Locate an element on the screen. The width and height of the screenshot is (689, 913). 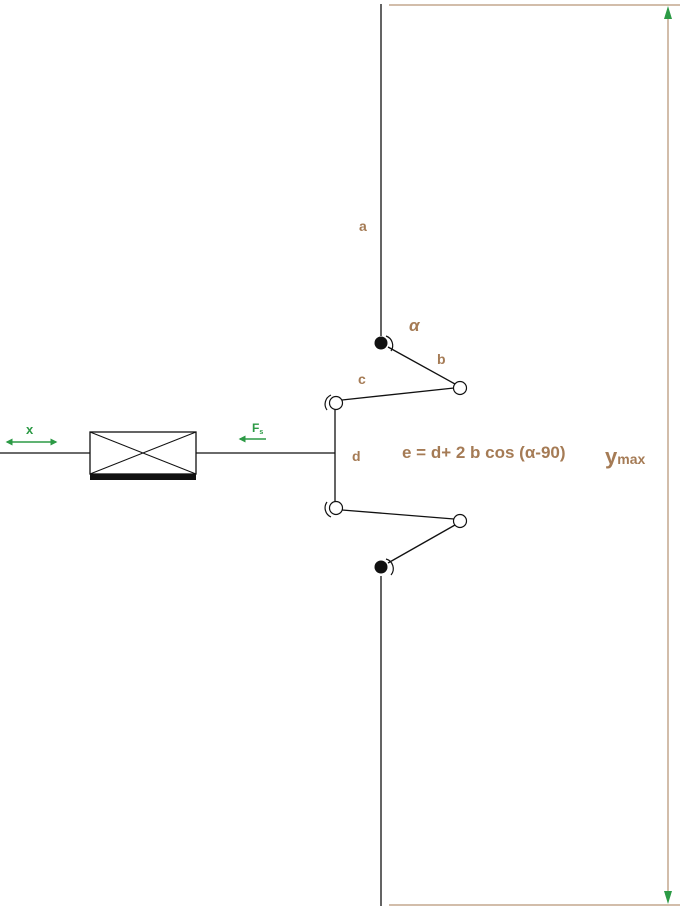
label-alpha: α is located at coordinates (415, 325).